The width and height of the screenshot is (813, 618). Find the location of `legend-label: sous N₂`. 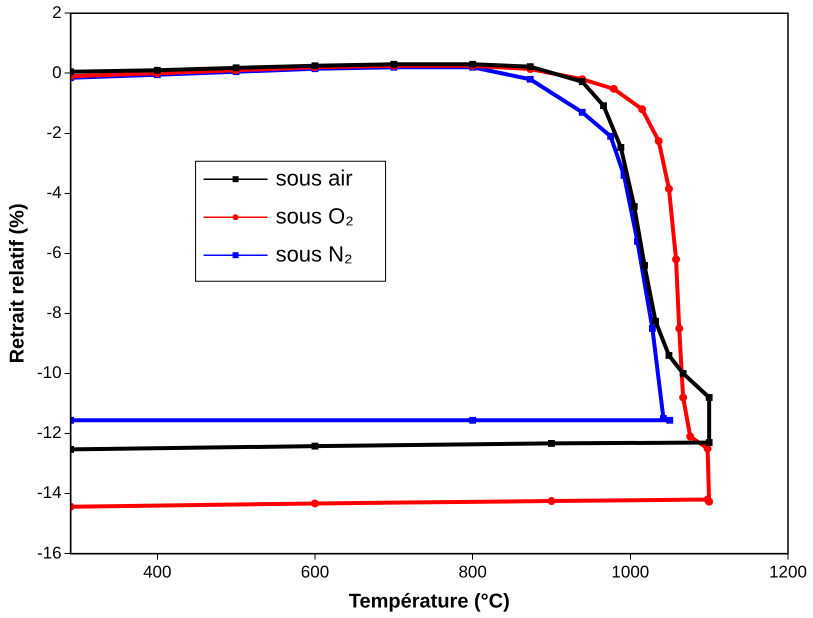

legend-label: sous N₂ is located at coordinates (314, 253).